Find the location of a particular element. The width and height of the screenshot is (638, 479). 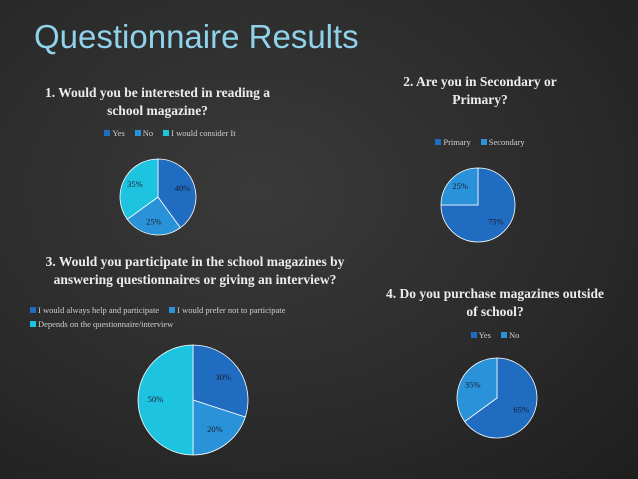

legend: Primary Secondary is located at coordinates (480, 142).